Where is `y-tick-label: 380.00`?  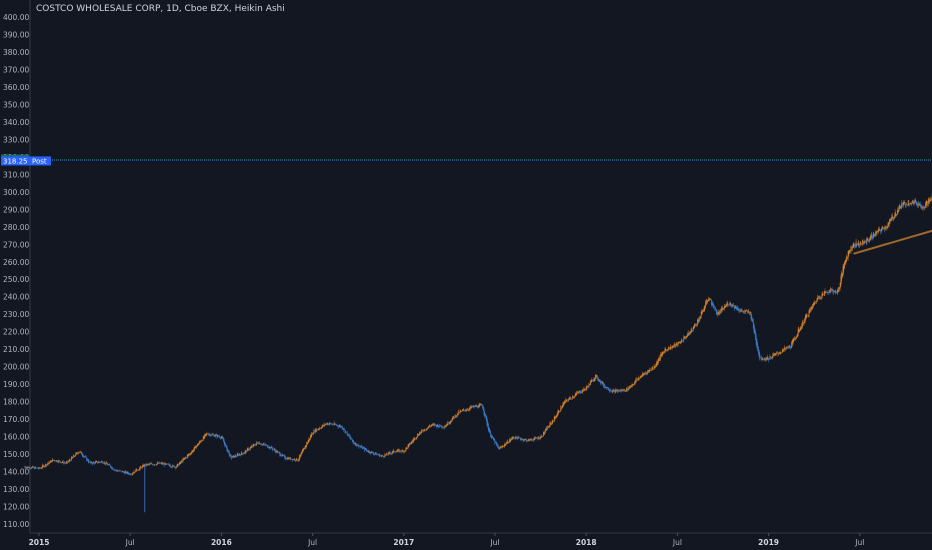 y-tick-label: 380.00 is located at coordinates (16, 52).